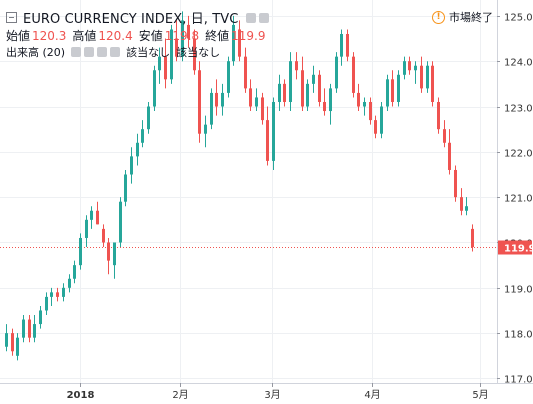  I want to click on add-icon, so click(102, 52).